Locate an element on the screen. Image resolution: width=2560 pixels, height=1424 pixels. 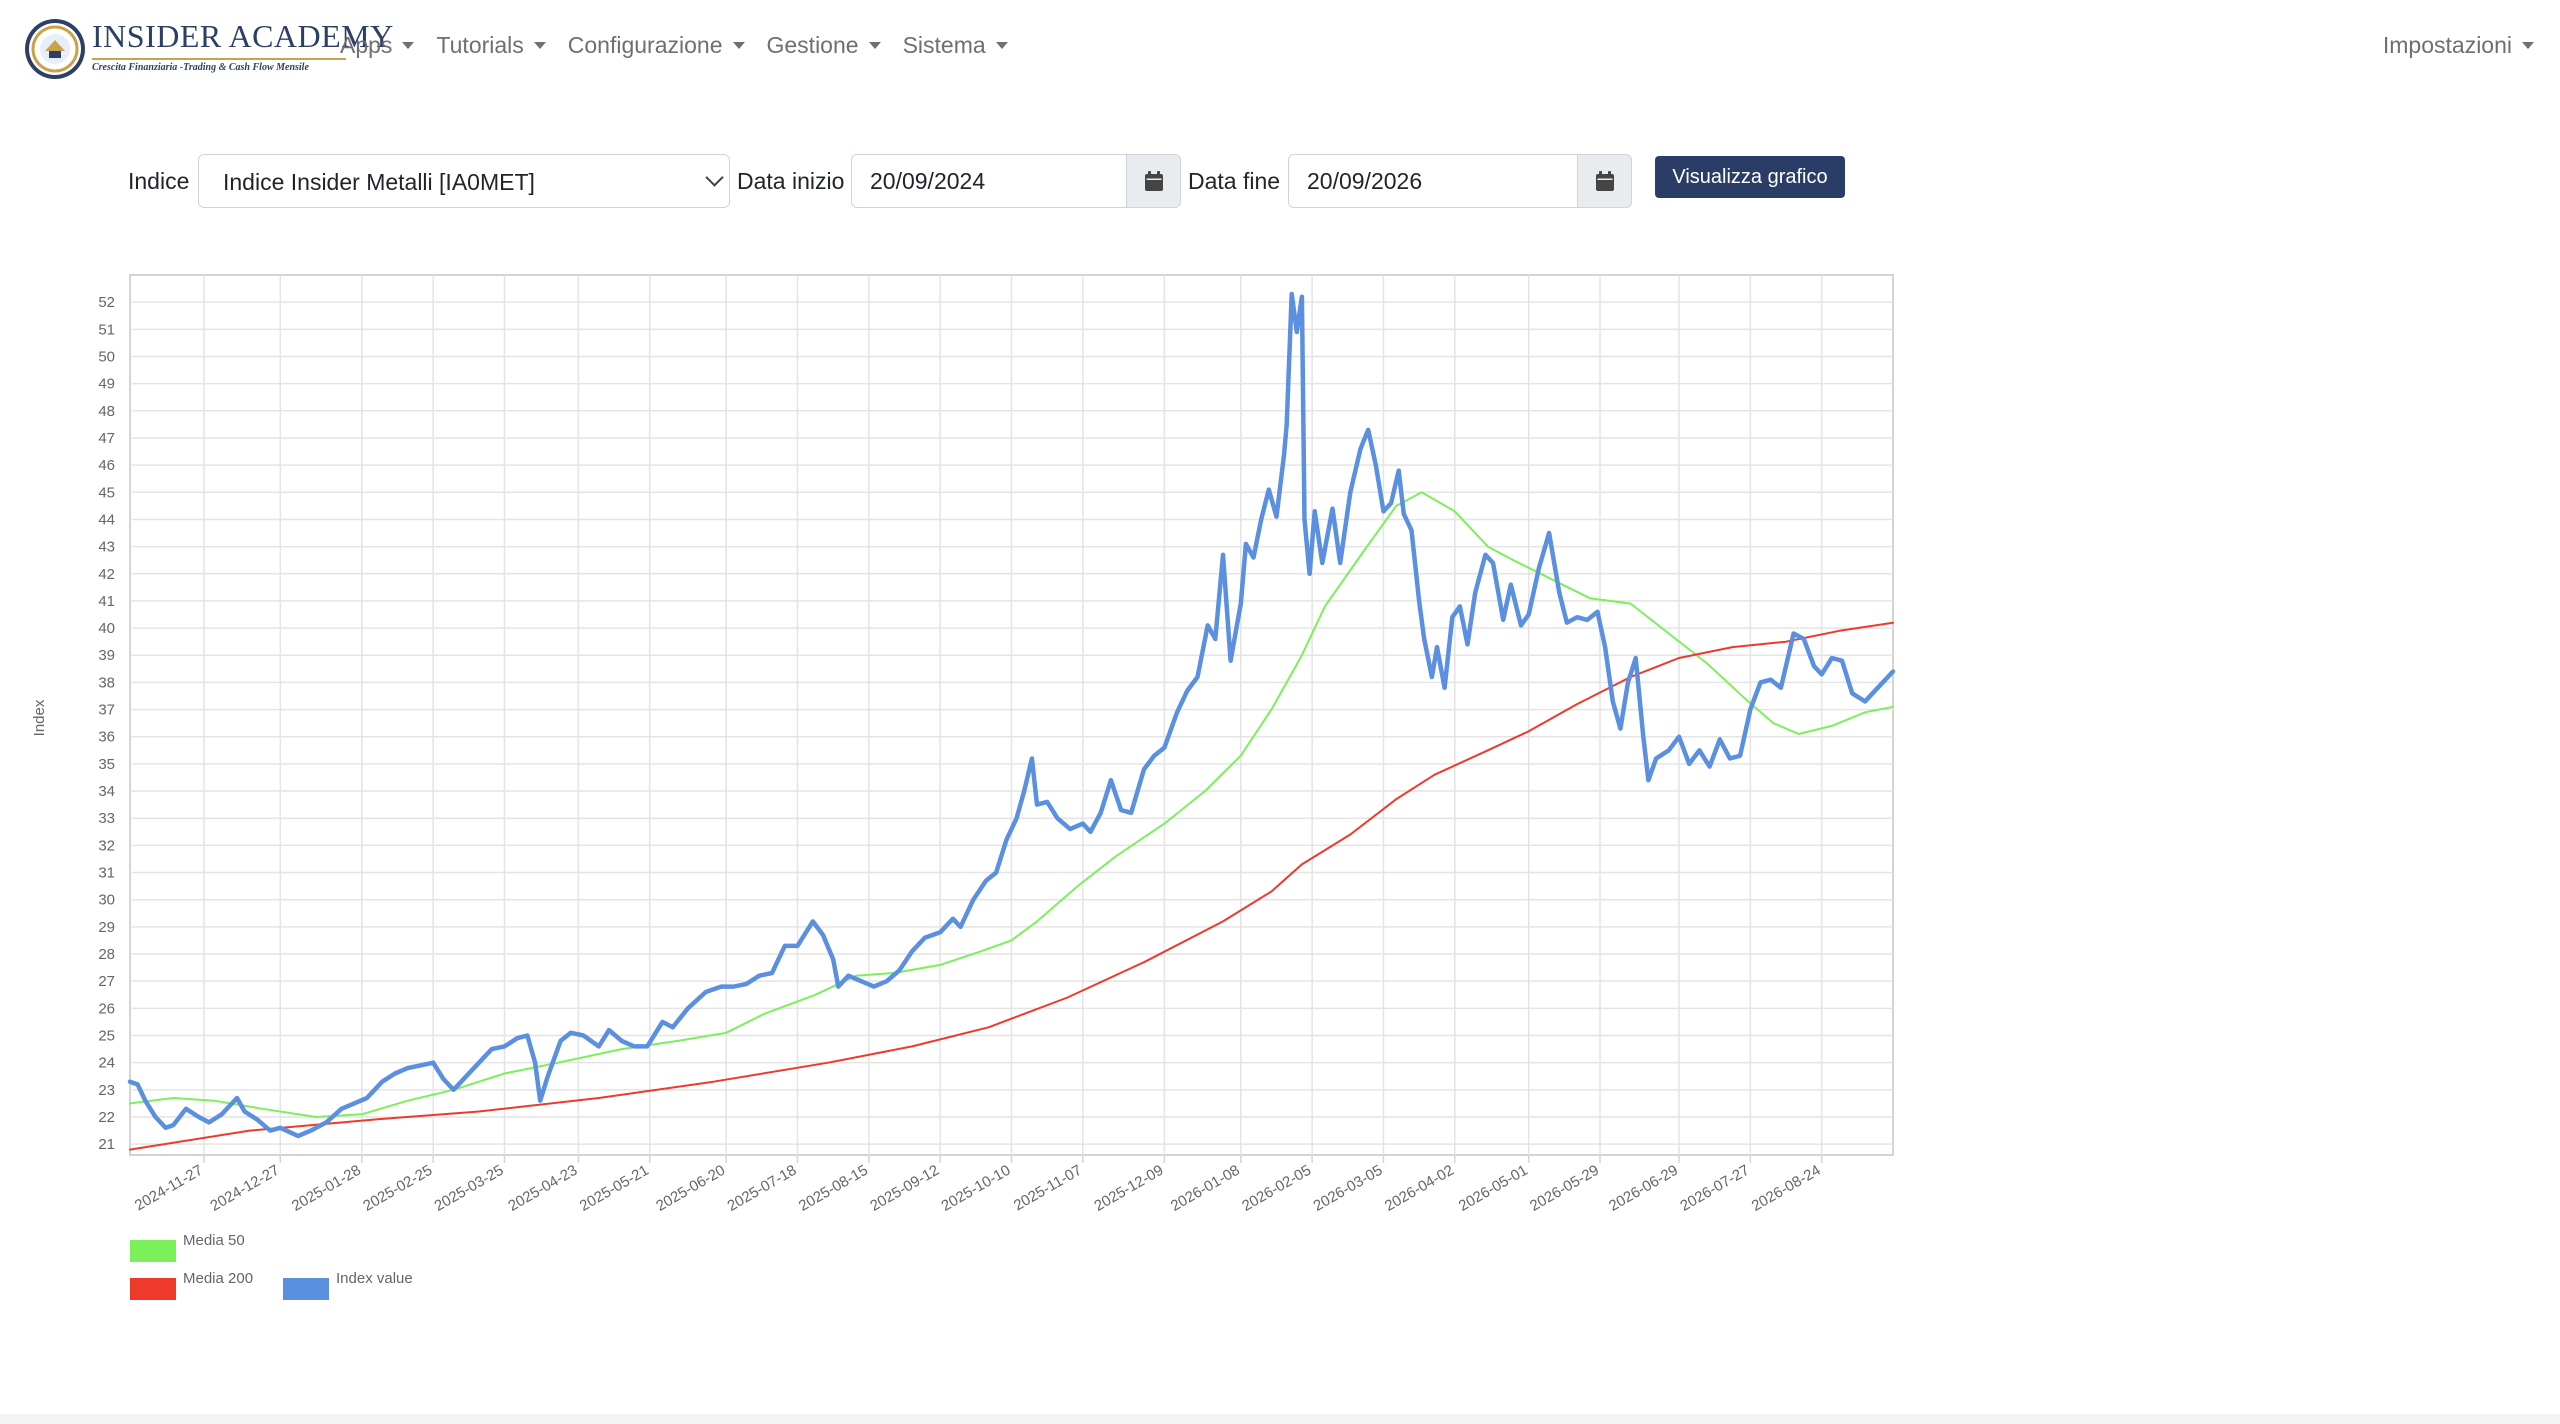
indice-select-value: Indice Insider Metalli [IA0MET] is located at coordinates (379, 182).